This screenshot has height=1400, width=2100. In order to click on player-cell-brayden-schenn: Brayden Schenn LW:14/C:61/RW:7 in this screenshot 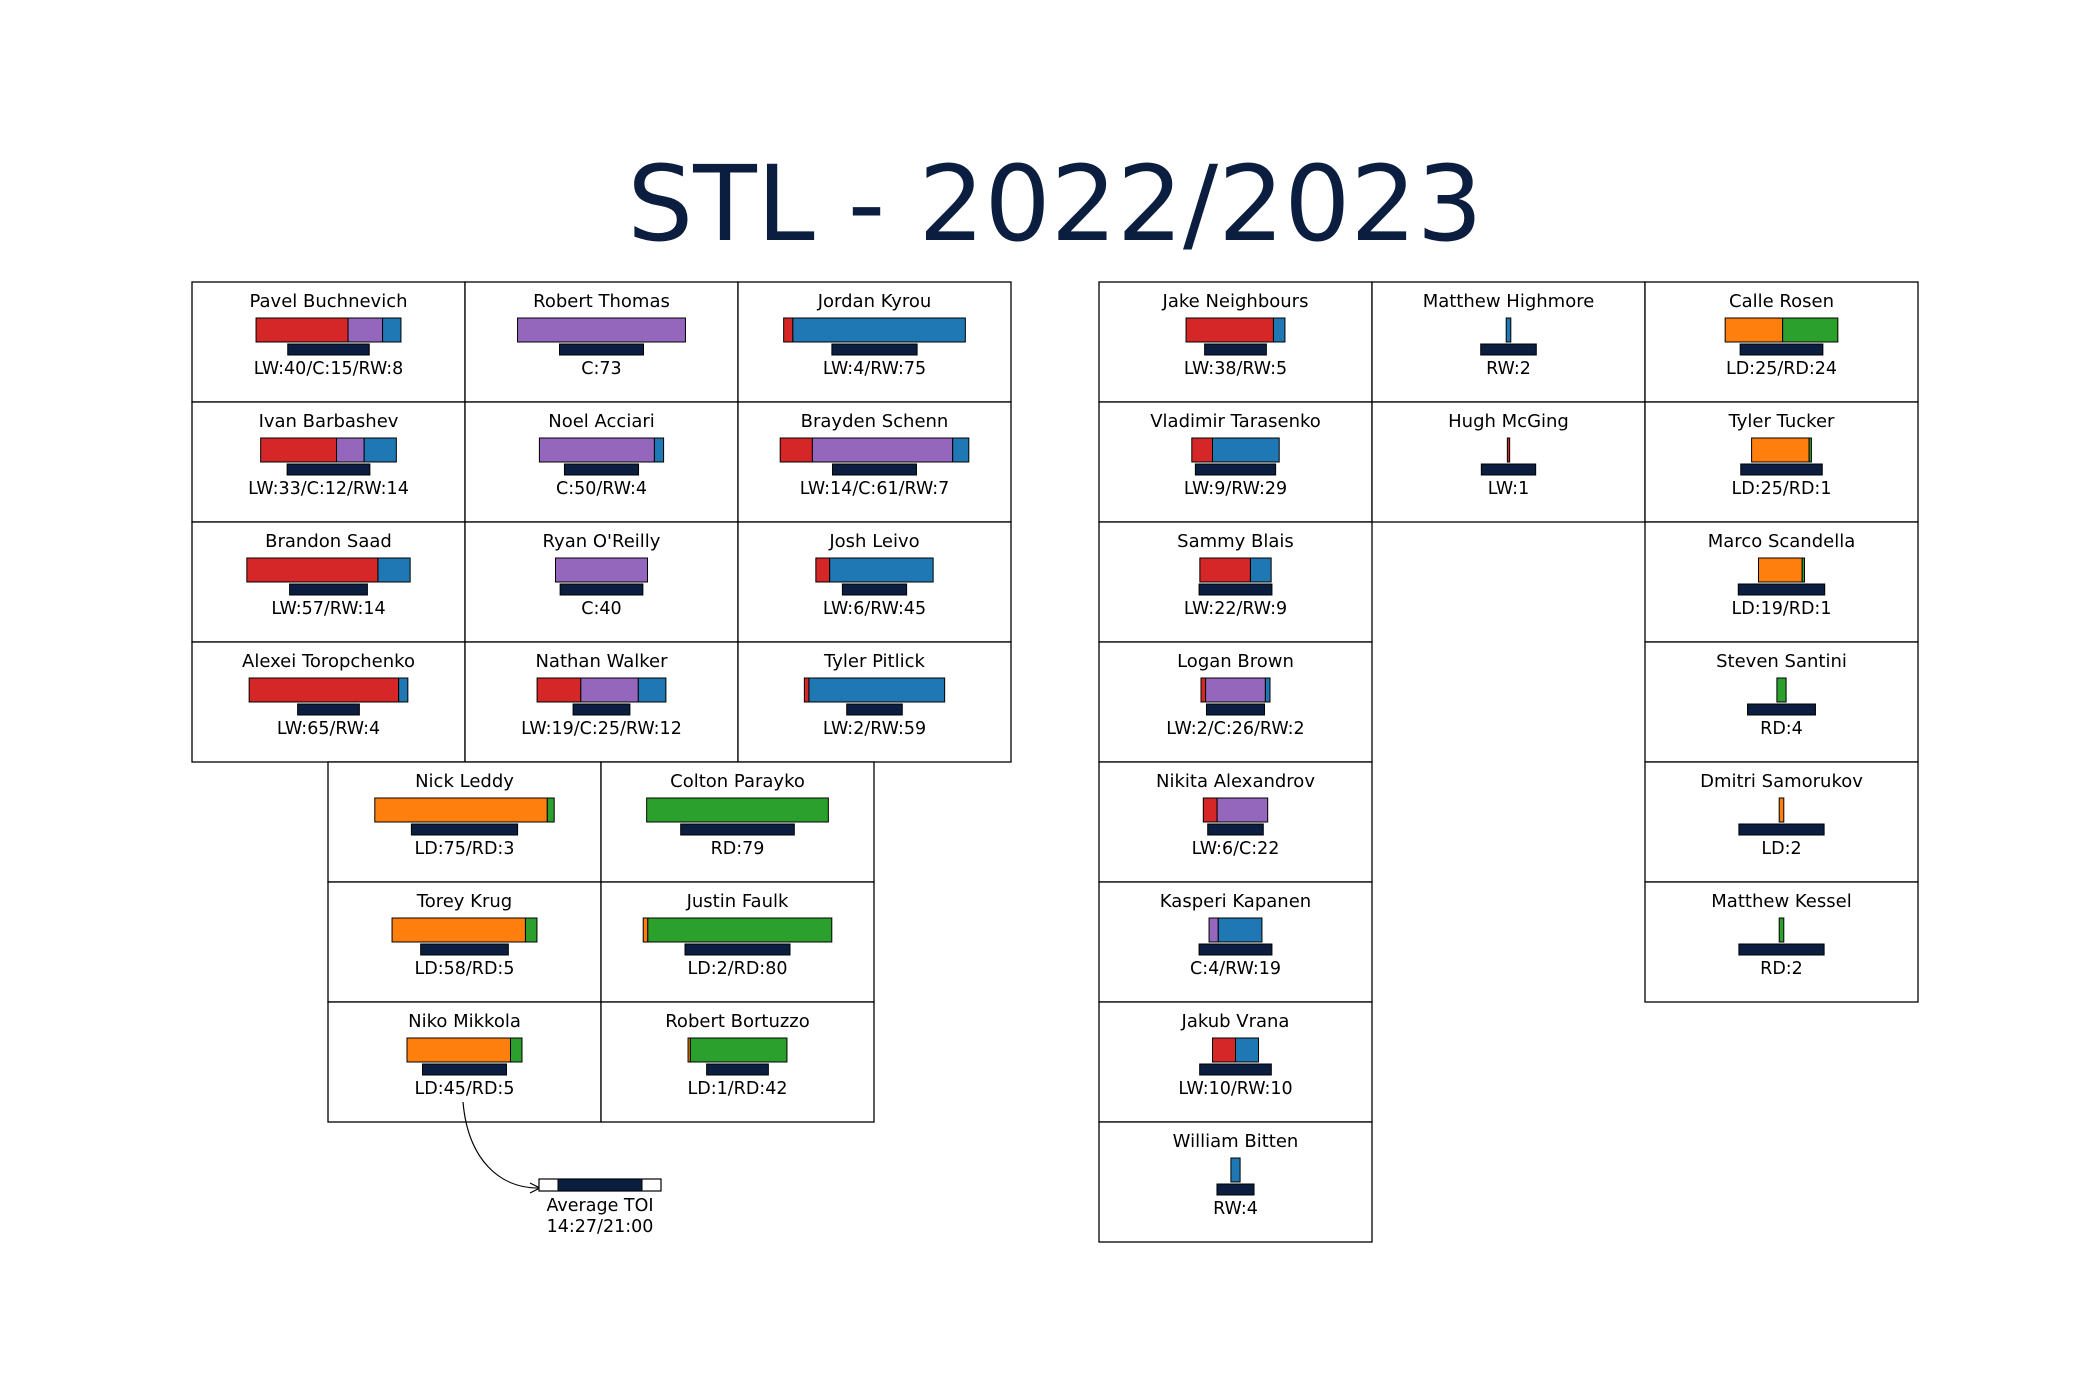, I will do `click(874, 462)`.